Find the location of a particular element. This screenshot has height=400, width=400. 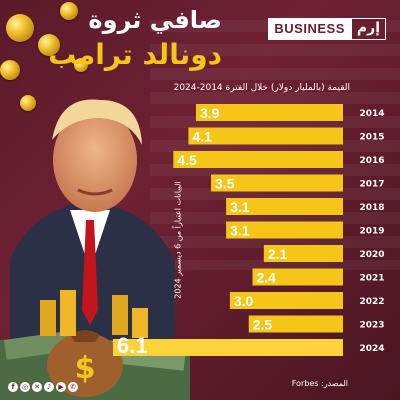

bar-value-label: 3.0 is located at coordinates (244, 301).